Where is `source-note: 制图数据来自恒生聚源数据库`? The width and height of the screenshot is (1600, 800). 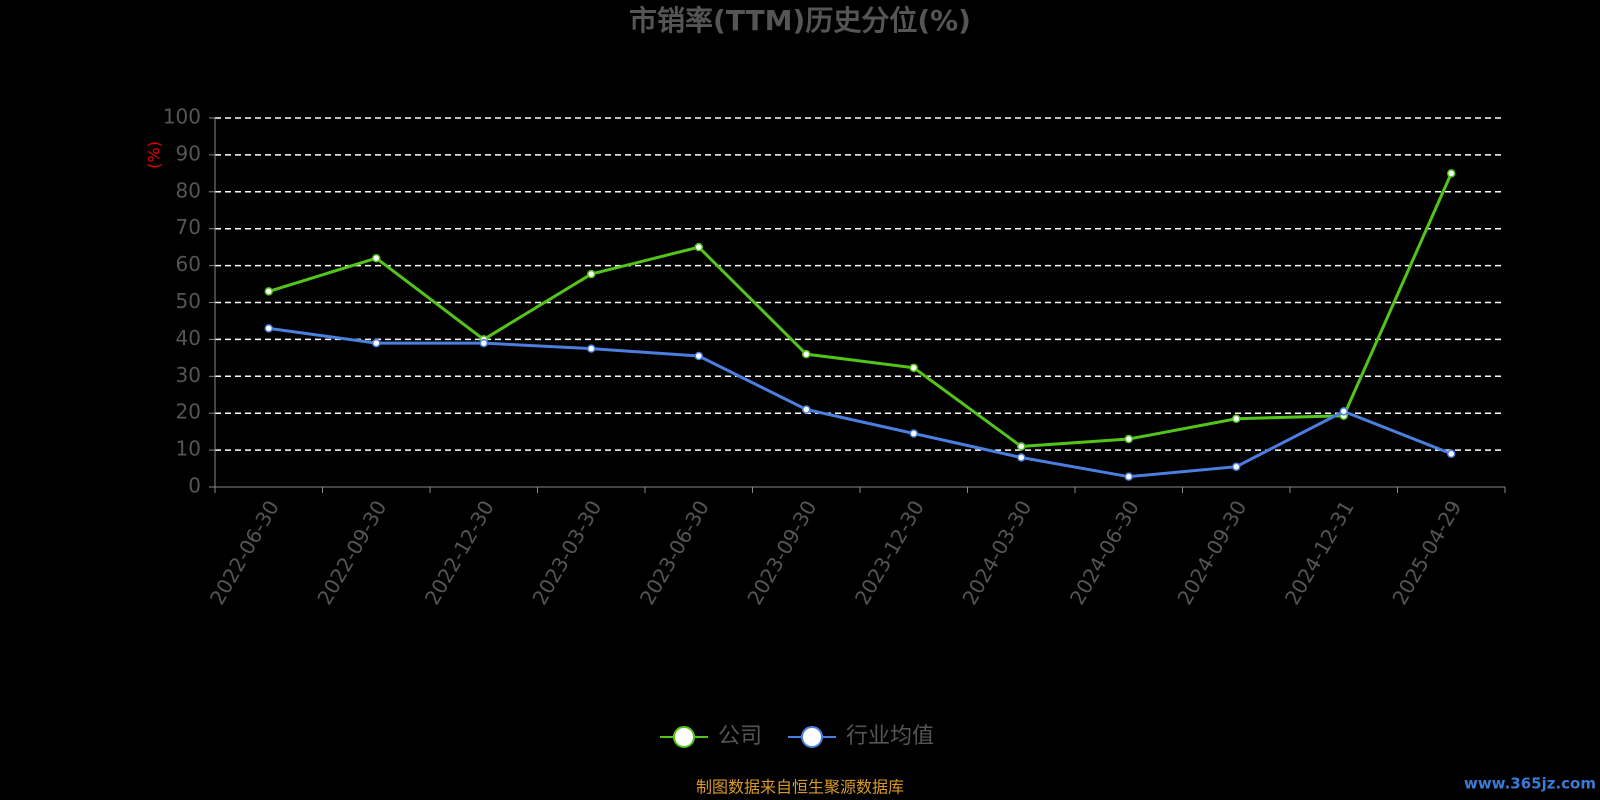 source-note: 制图数据来自恒生聚源数据库 is located at coordinates (800, 787).